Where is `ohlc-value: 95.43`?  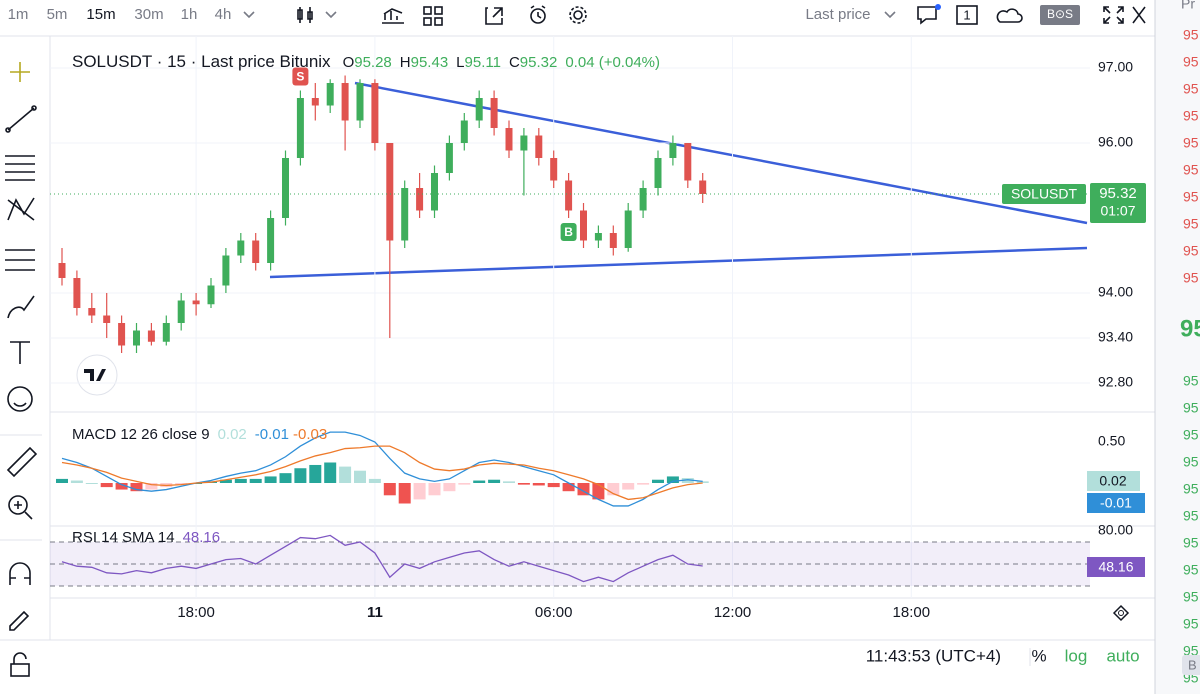
ohlc-value: 95.43 is located at coordinates (430, 62).